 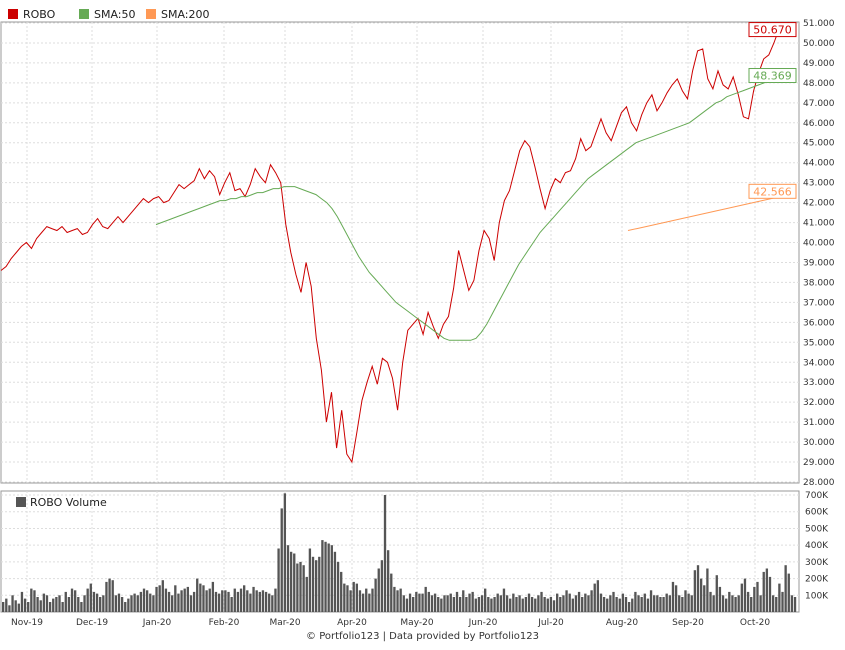 What do you see at coordinates (817, 563) in the screenshot?
I see `volume-y-tick-label: 300K` at bounding box center [817, 563].